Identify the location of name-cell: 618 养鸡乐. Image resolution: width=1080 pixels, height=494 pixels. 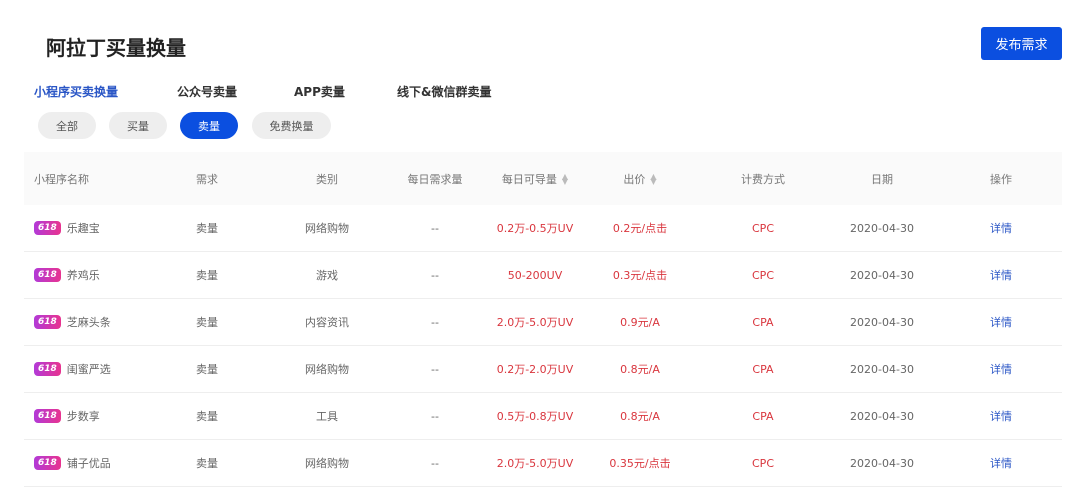
(99, 275).